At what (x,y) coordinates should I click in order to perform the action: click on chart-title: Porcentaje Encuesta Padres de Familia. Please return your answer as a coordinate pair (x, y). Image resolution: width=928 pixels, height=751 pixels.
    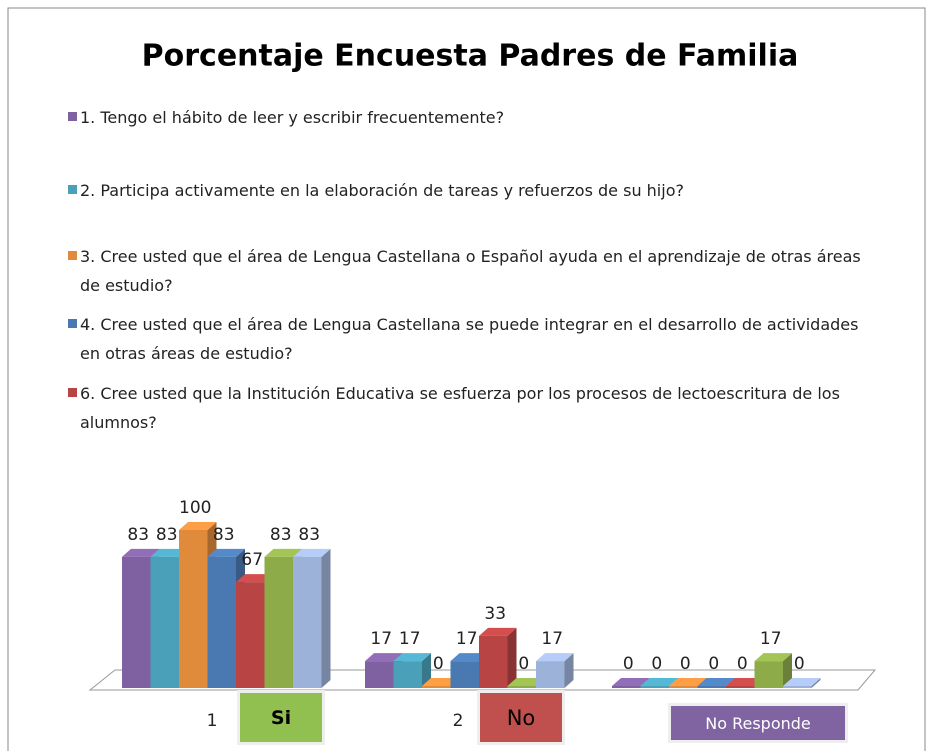
    Looking at the image, I should click on (470, 56).